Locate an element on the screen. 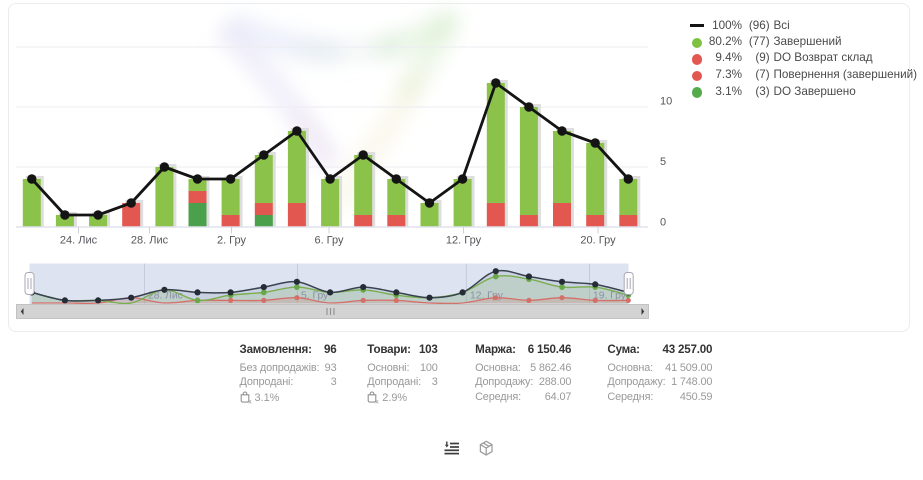 Image resolution: width=923 pixels, height=480 pixels. svg-text: 6. Гру is located at coordinates (329, 241).